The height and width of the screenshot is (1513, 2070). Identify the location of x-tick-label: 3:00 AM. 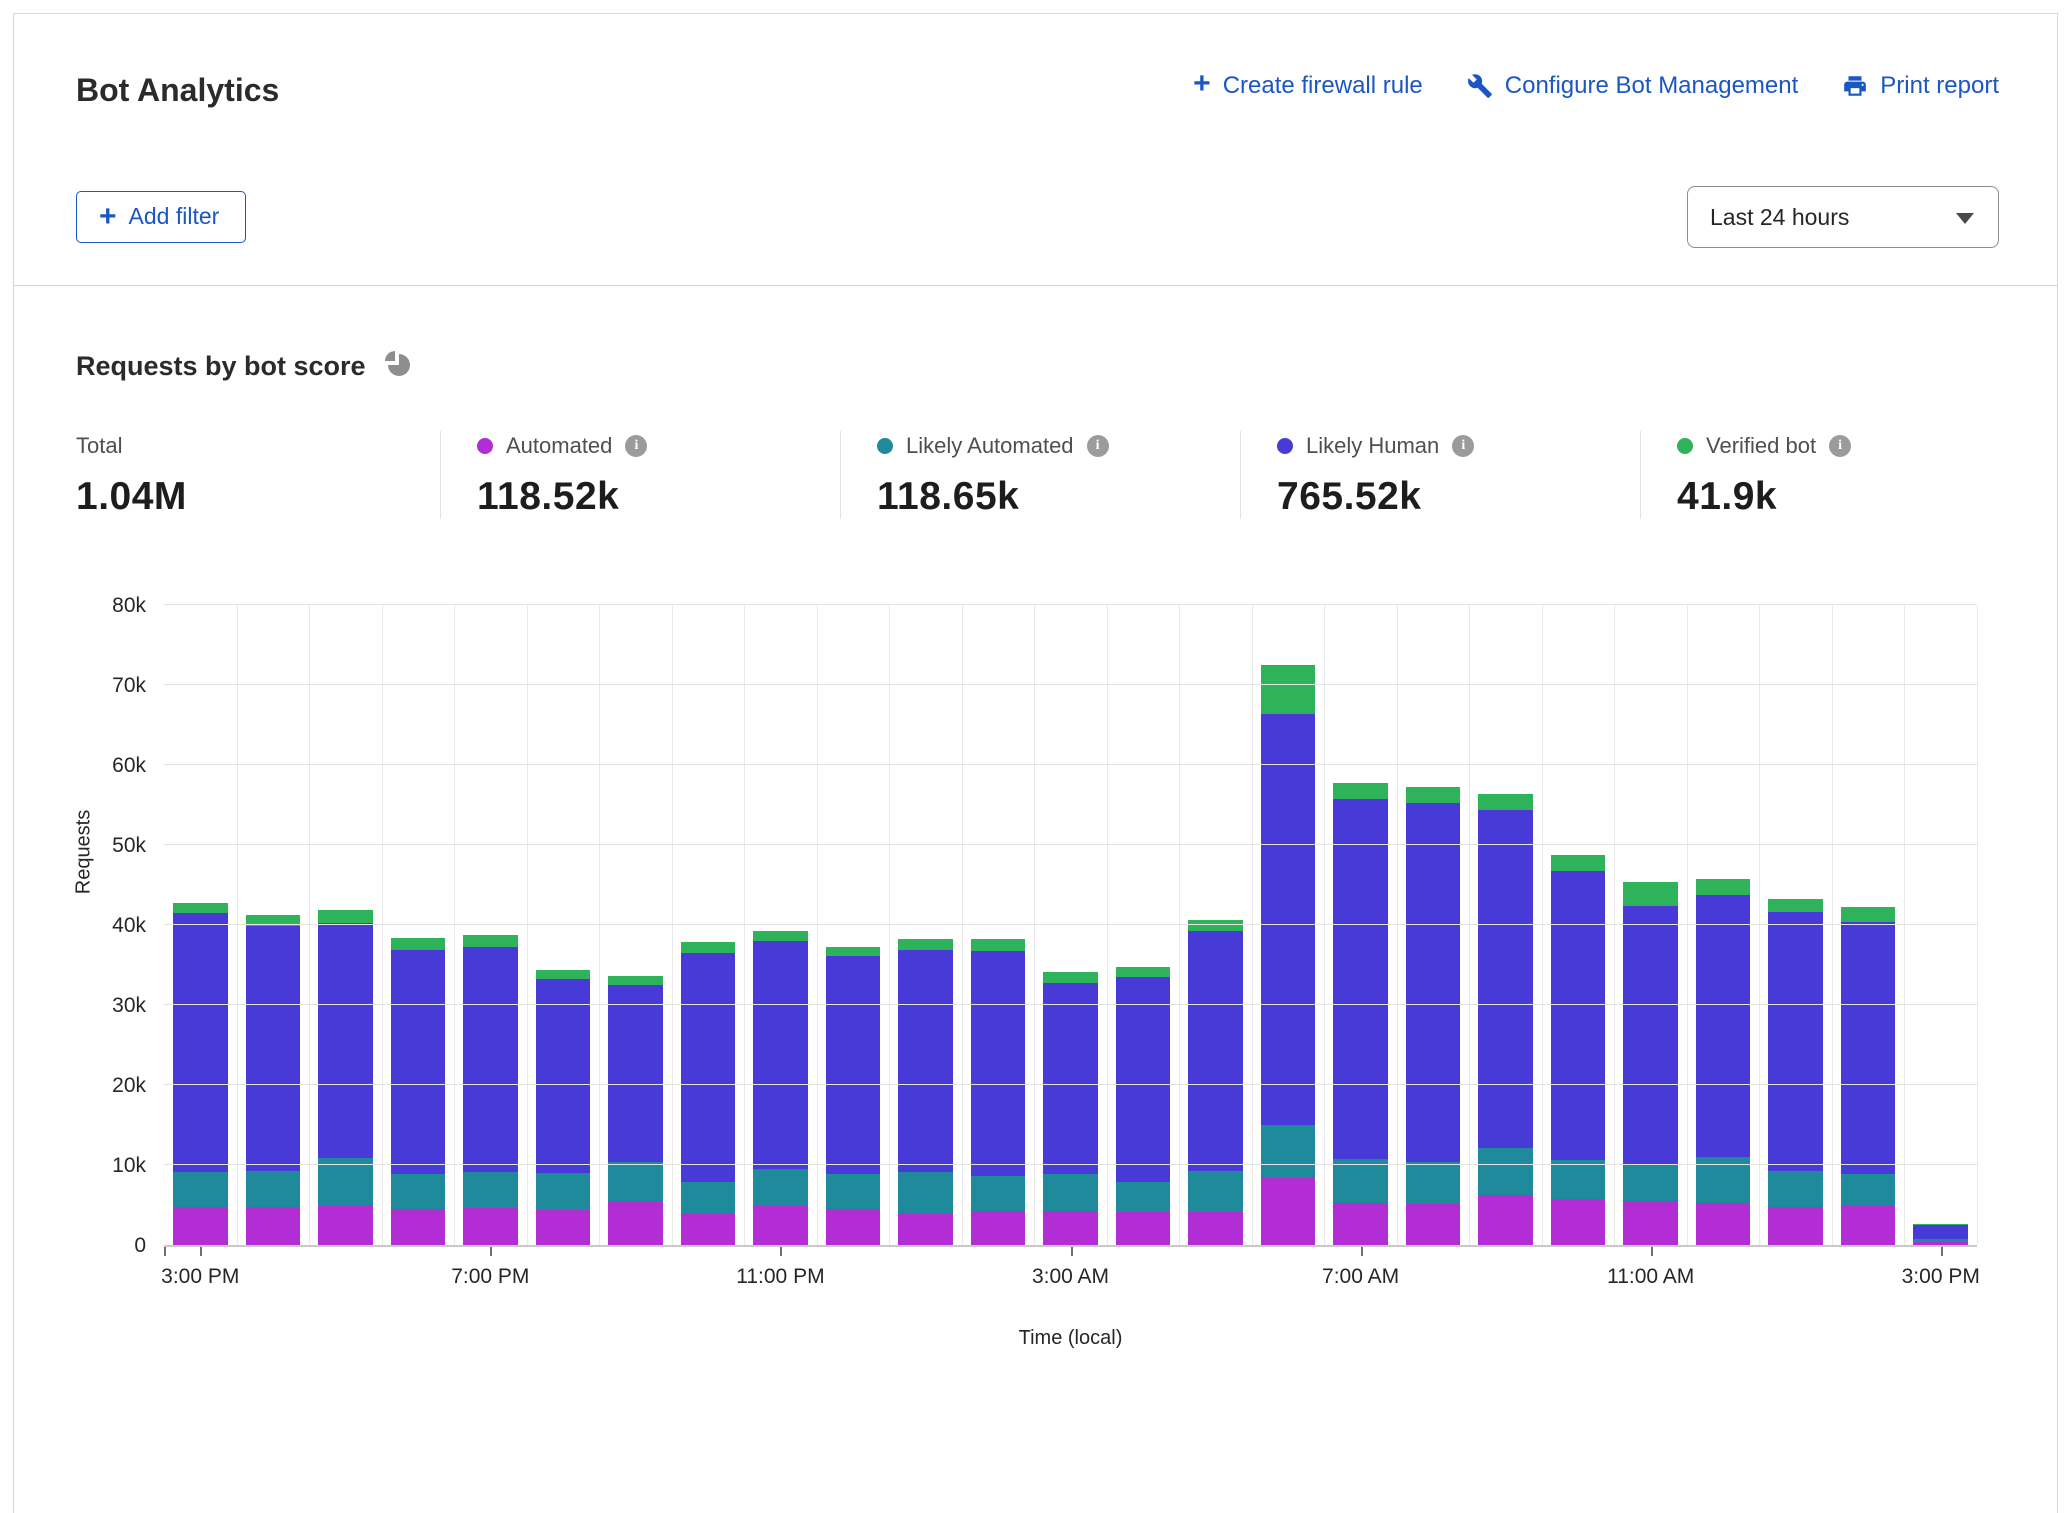
(1070, 1276).